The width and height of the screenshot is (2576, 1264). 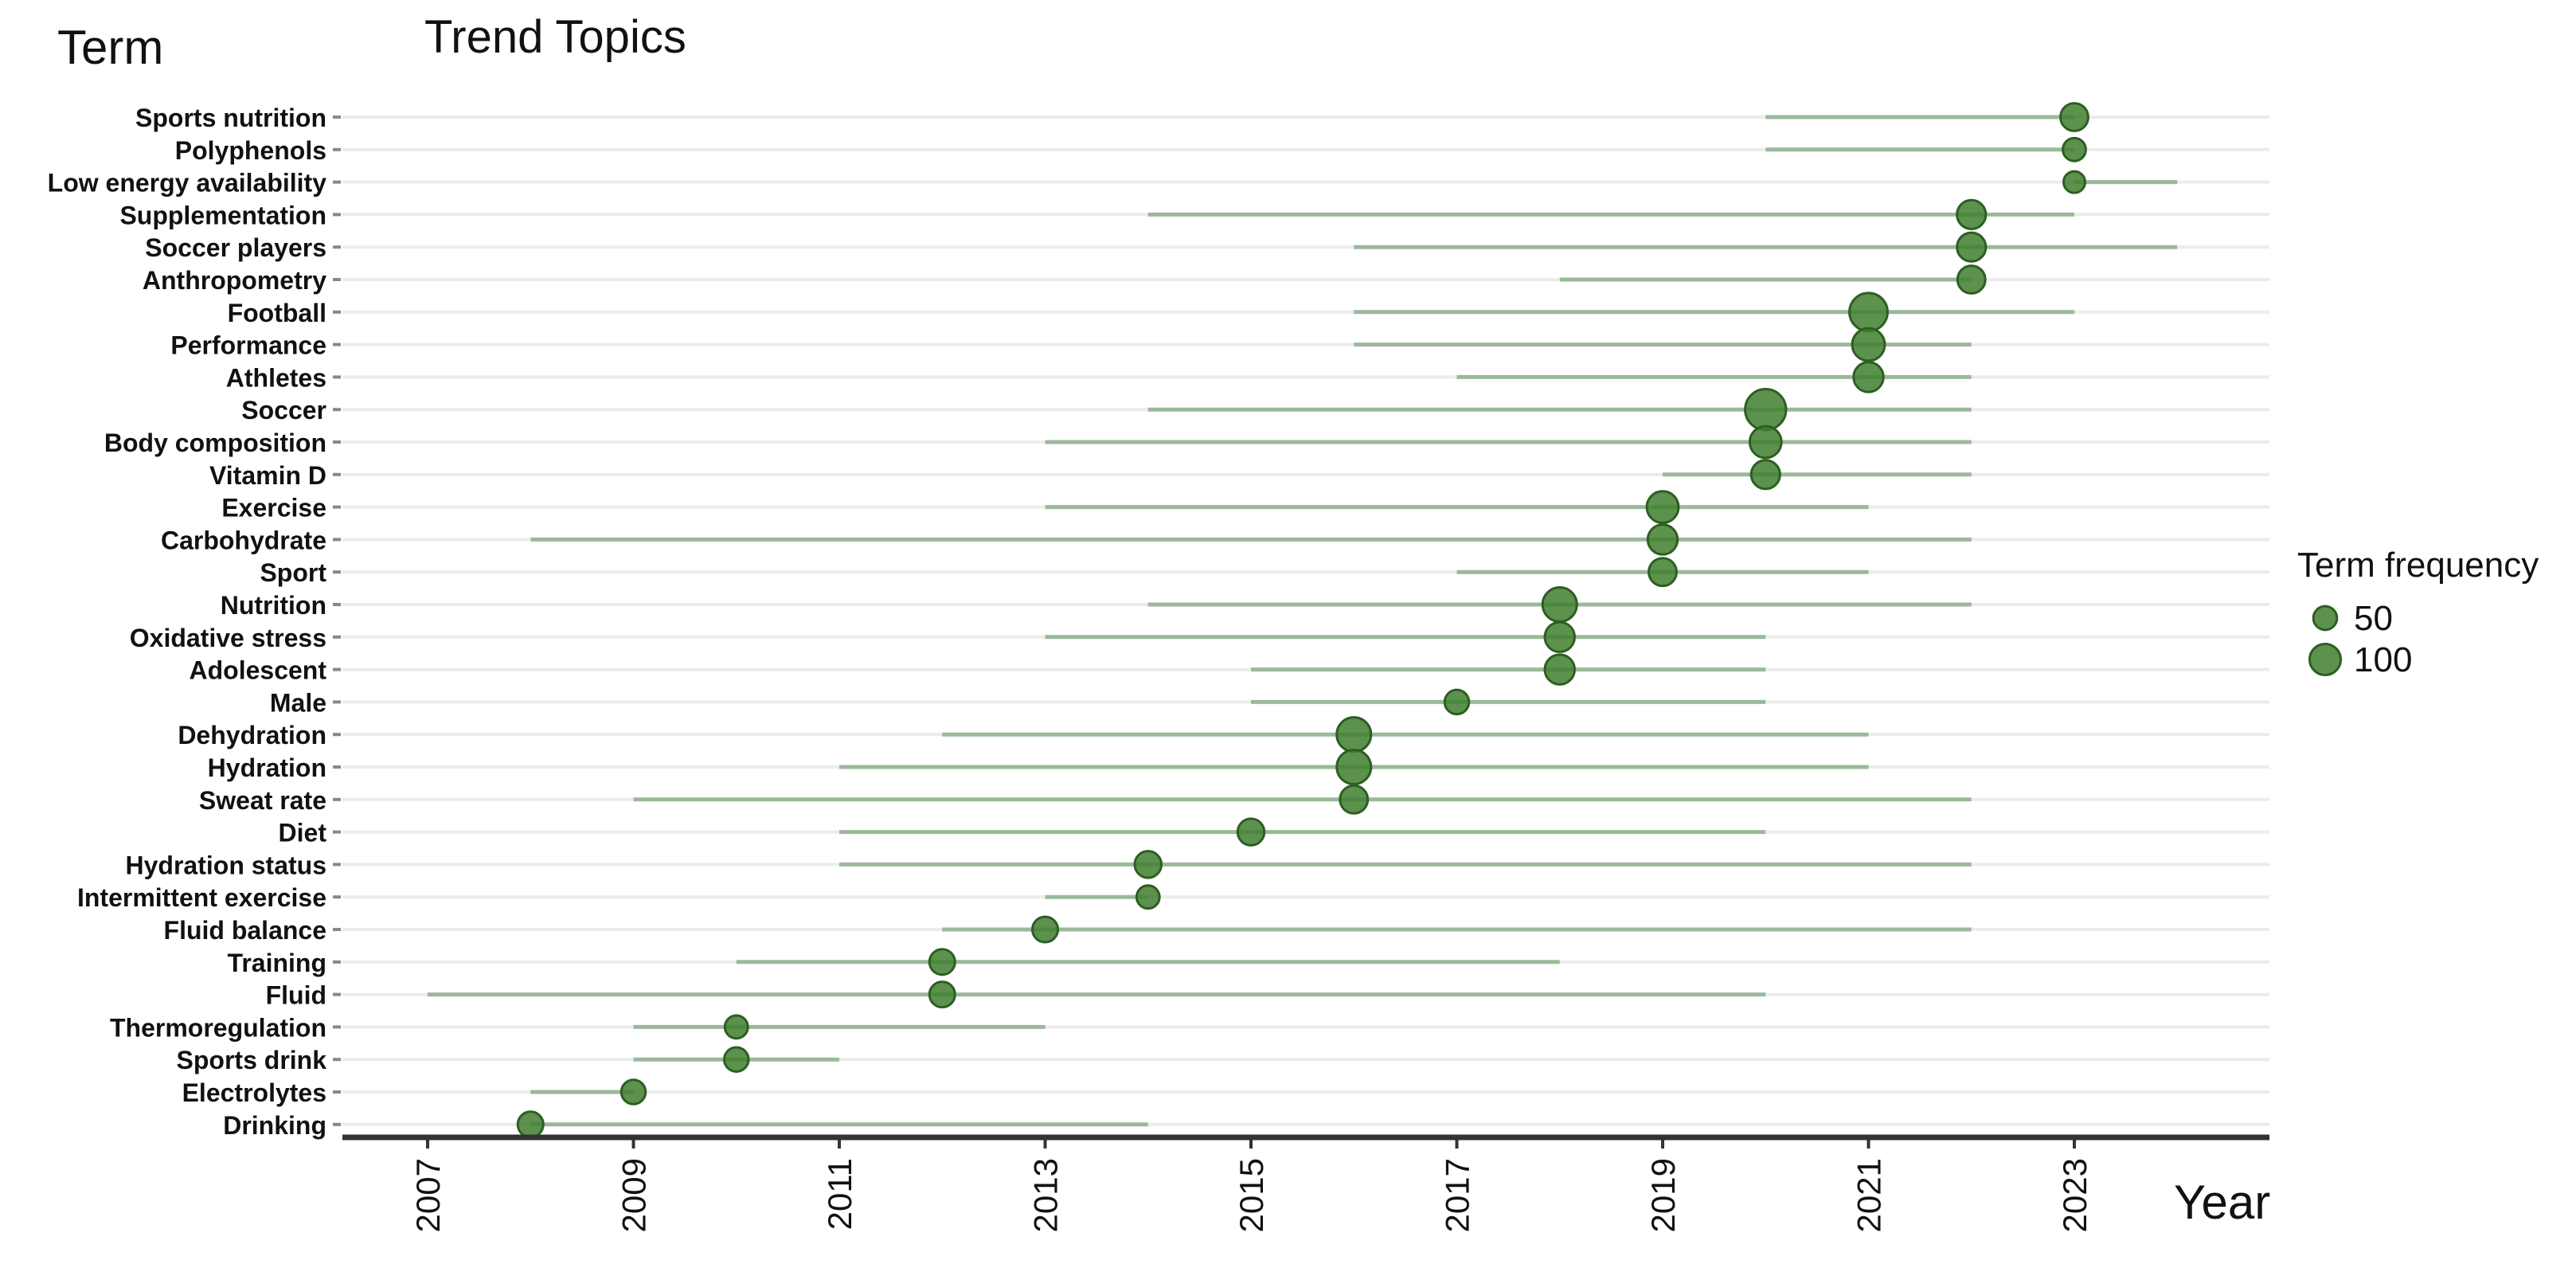 What do you see at coordinates (252, 735) in the screenshot?
I see `term-label-dehydration: Dehydration` at bounding box center [252, 735].